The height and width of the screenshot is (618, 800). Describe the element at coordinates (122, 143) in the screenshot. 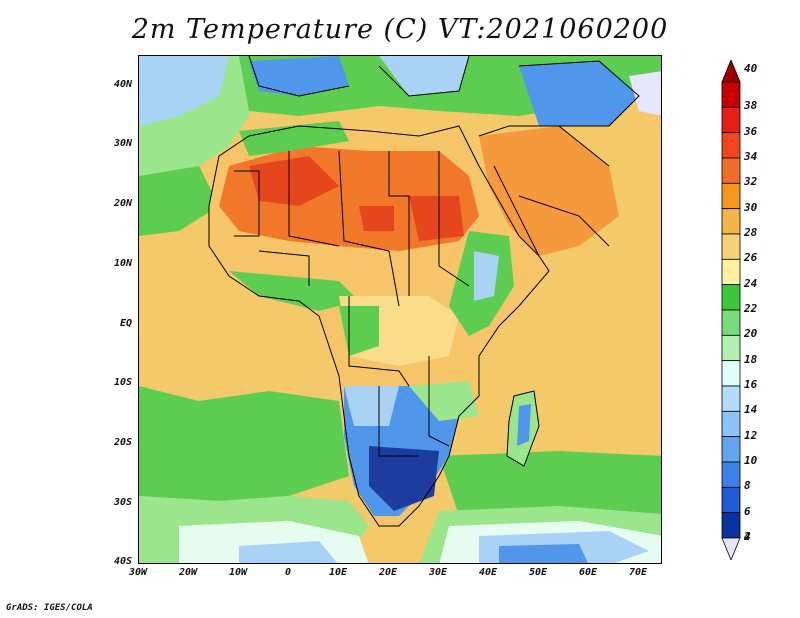

I see `y-tick-label-30n: 30N` at that location.